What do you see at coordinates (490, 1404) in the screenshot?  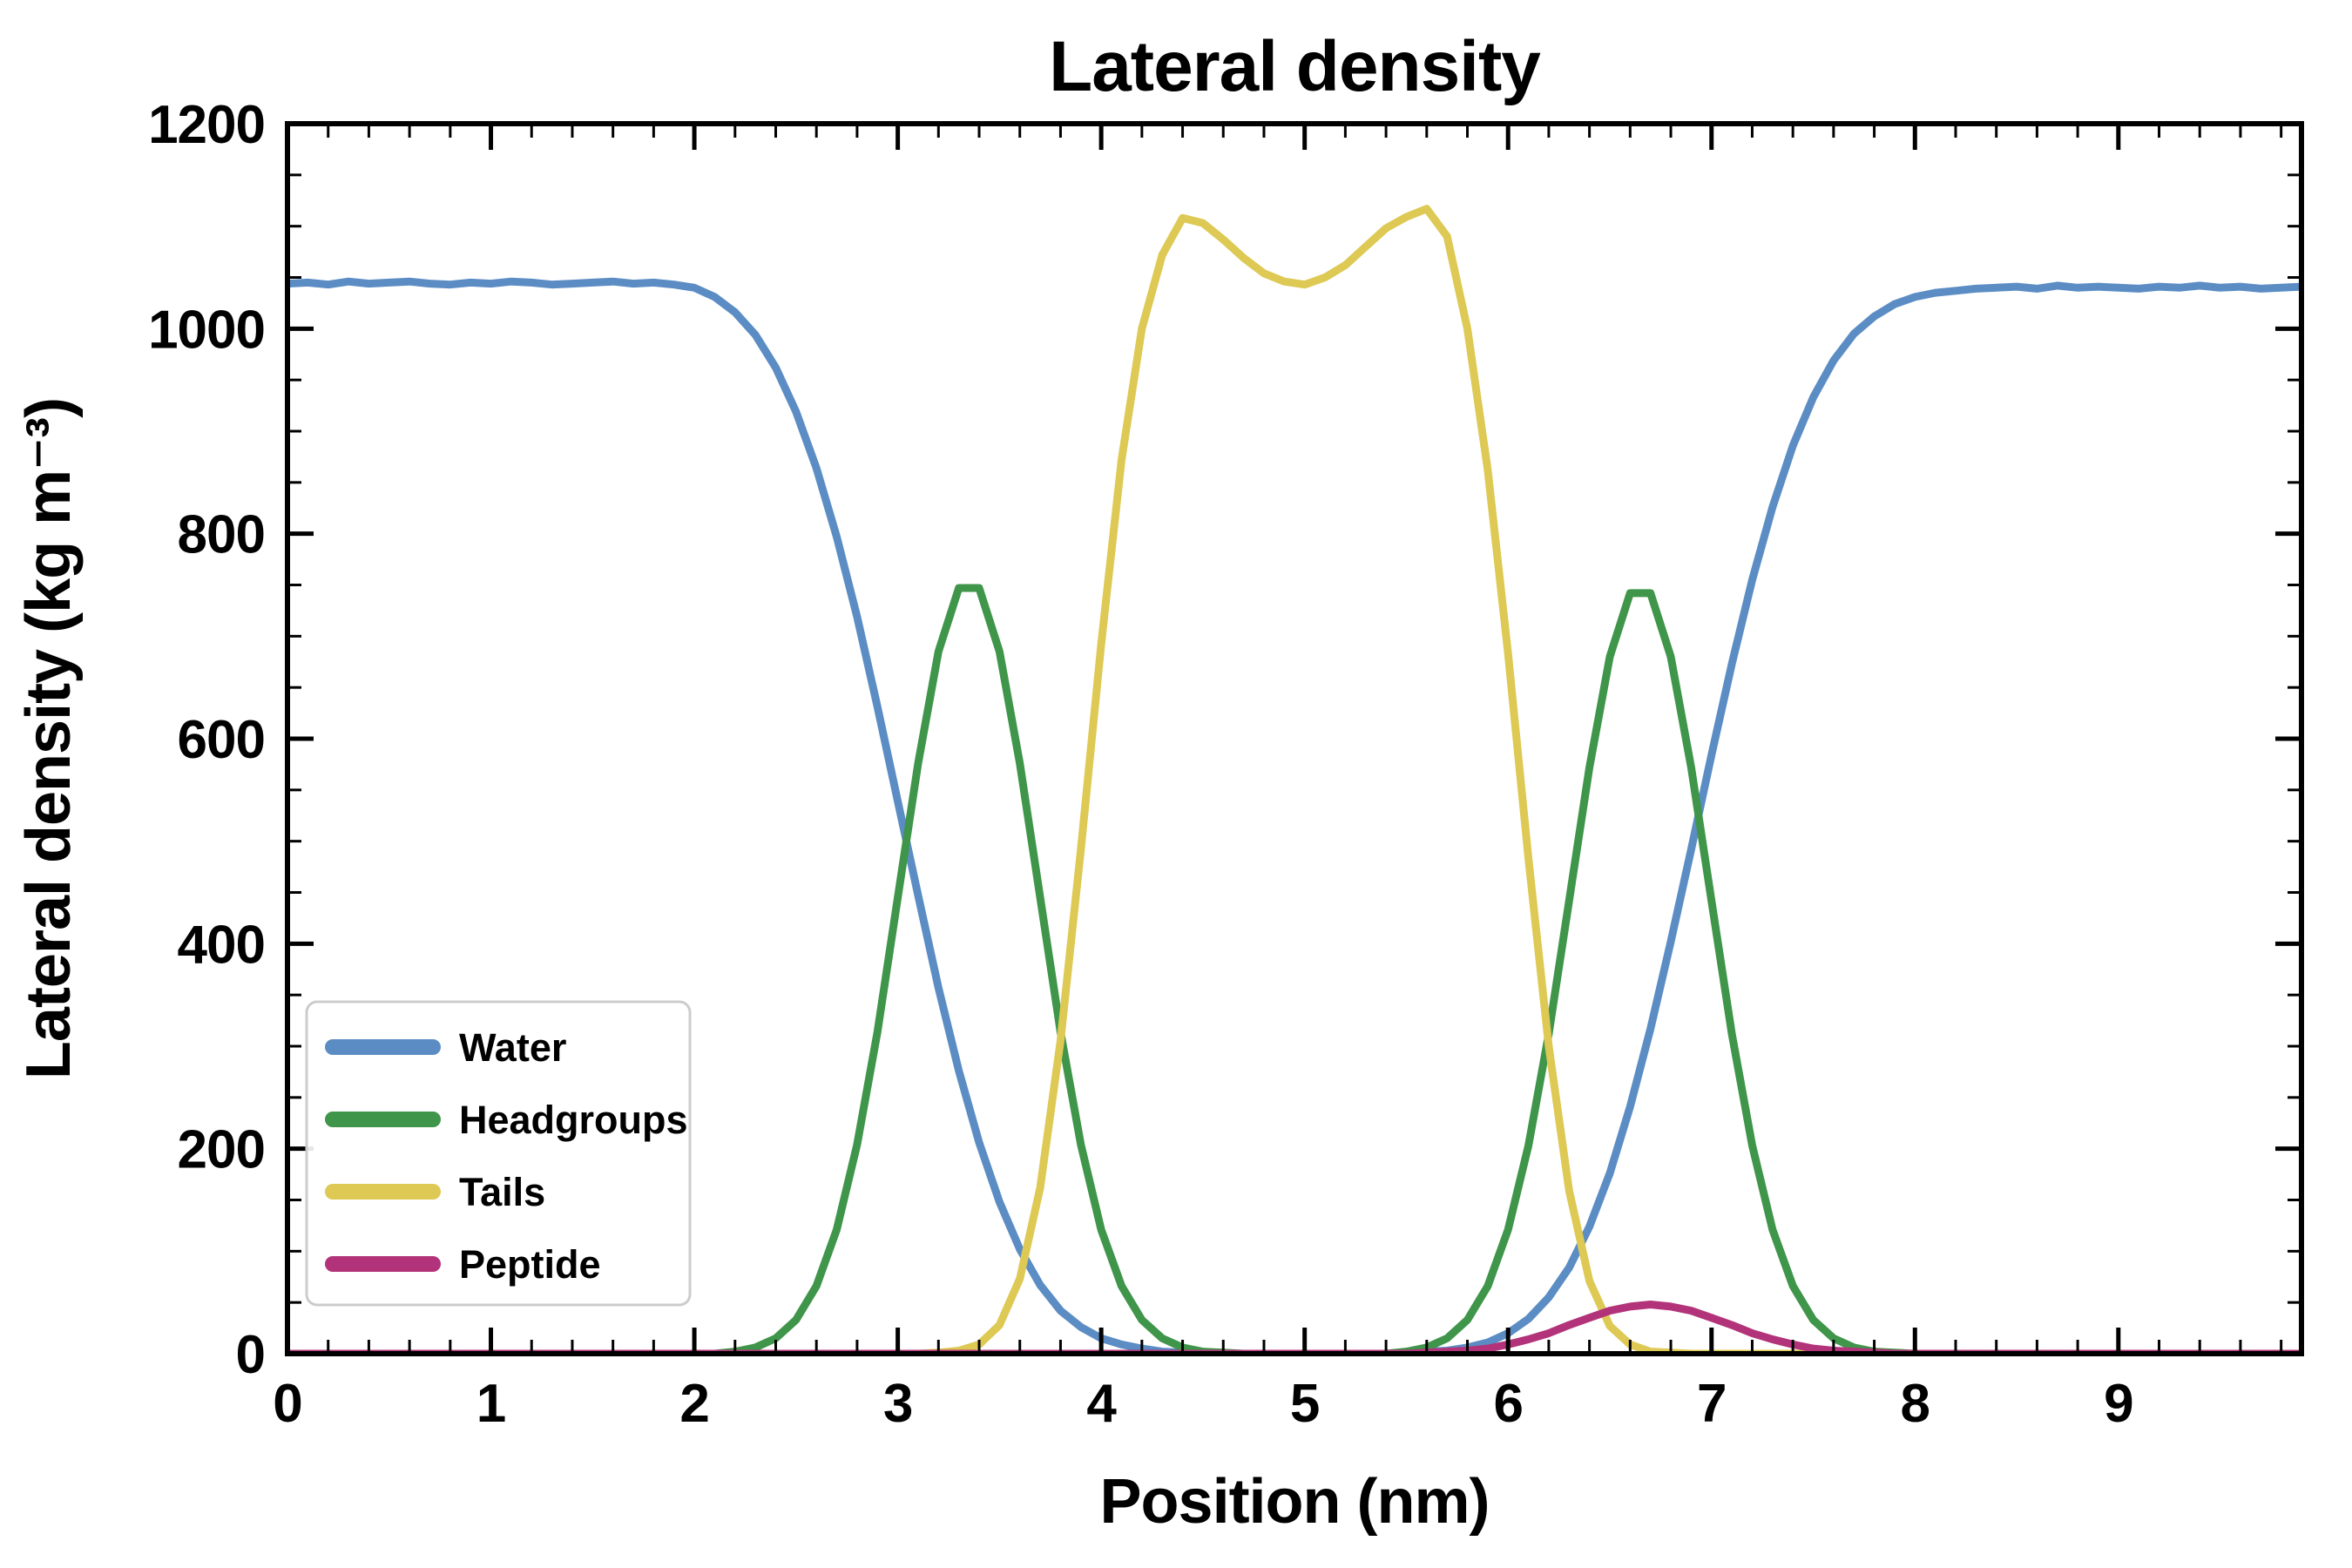 I see `x-tick-label: 1` at bounding box center [490, 1404].